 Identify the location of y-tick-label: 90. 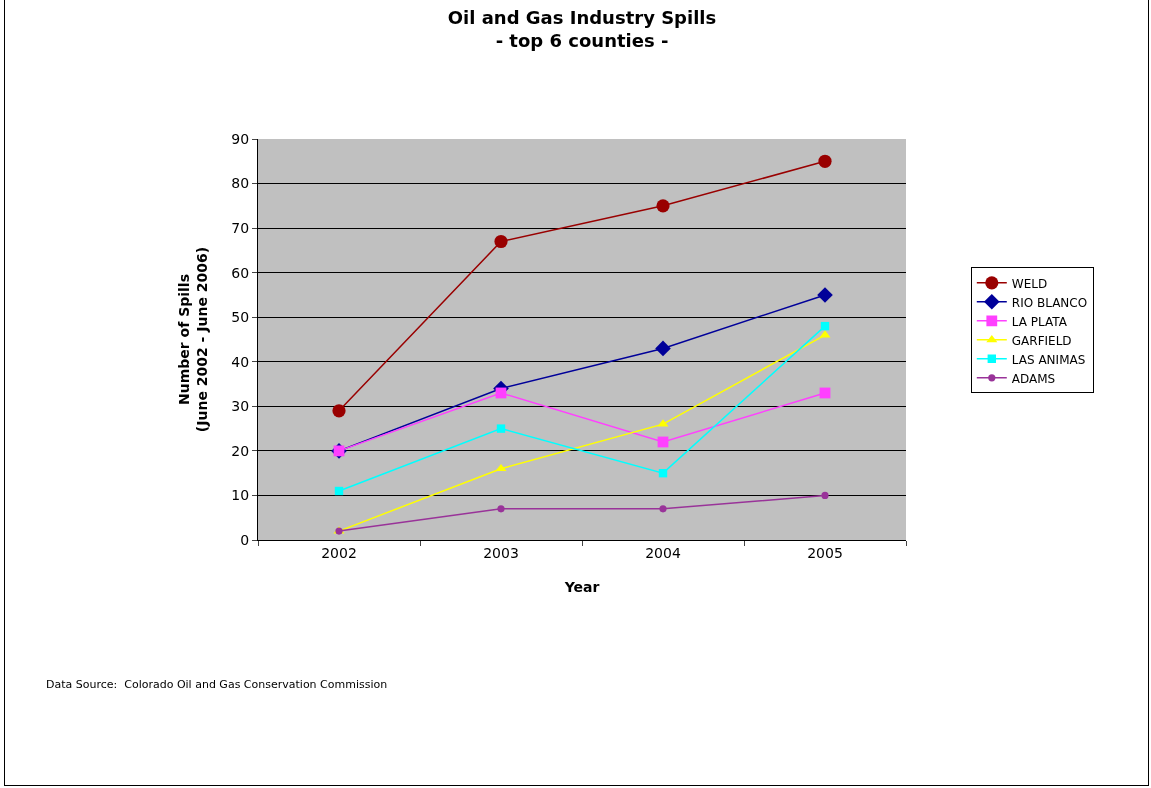
(240, 138).